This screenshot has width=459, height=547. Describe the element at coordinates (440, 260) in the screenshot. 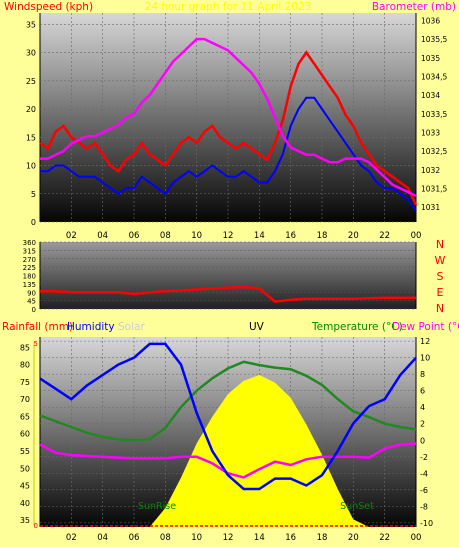

I see `compass-label: W` at that location.